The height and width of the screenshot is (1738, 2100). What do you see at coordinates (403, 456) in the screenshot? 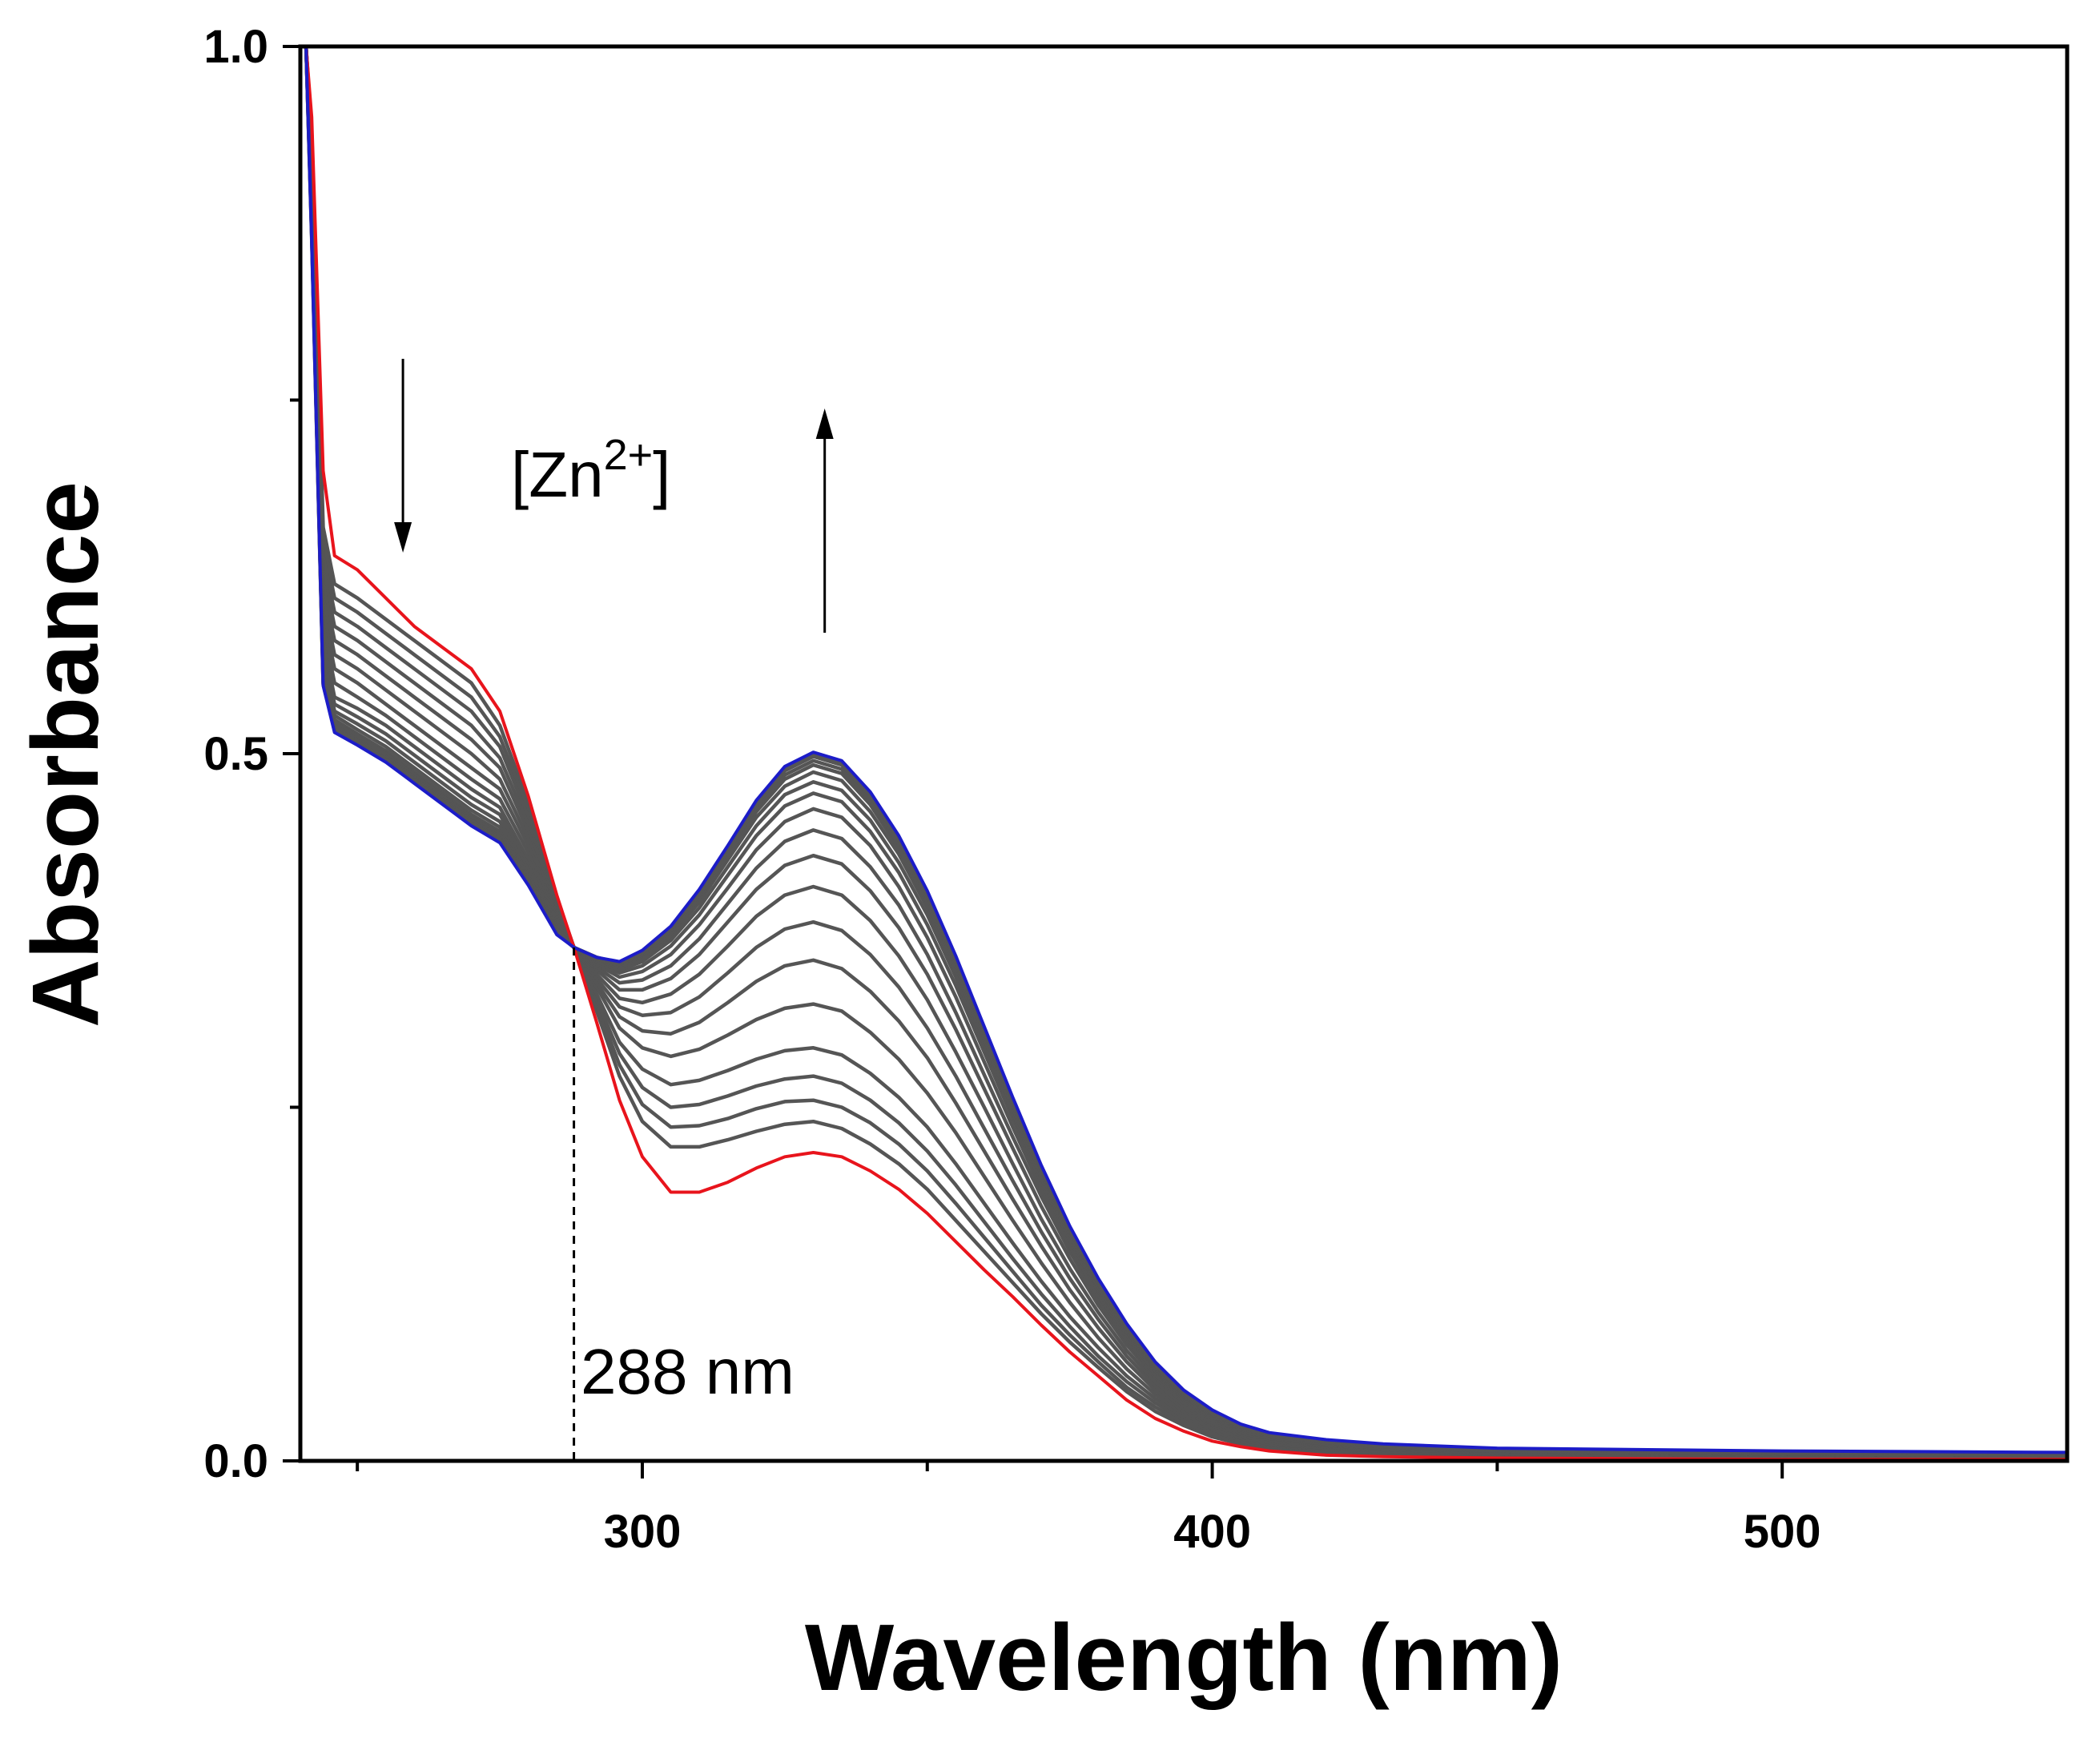
I see `arrow-down-icon` at bounding box center [403, 456].